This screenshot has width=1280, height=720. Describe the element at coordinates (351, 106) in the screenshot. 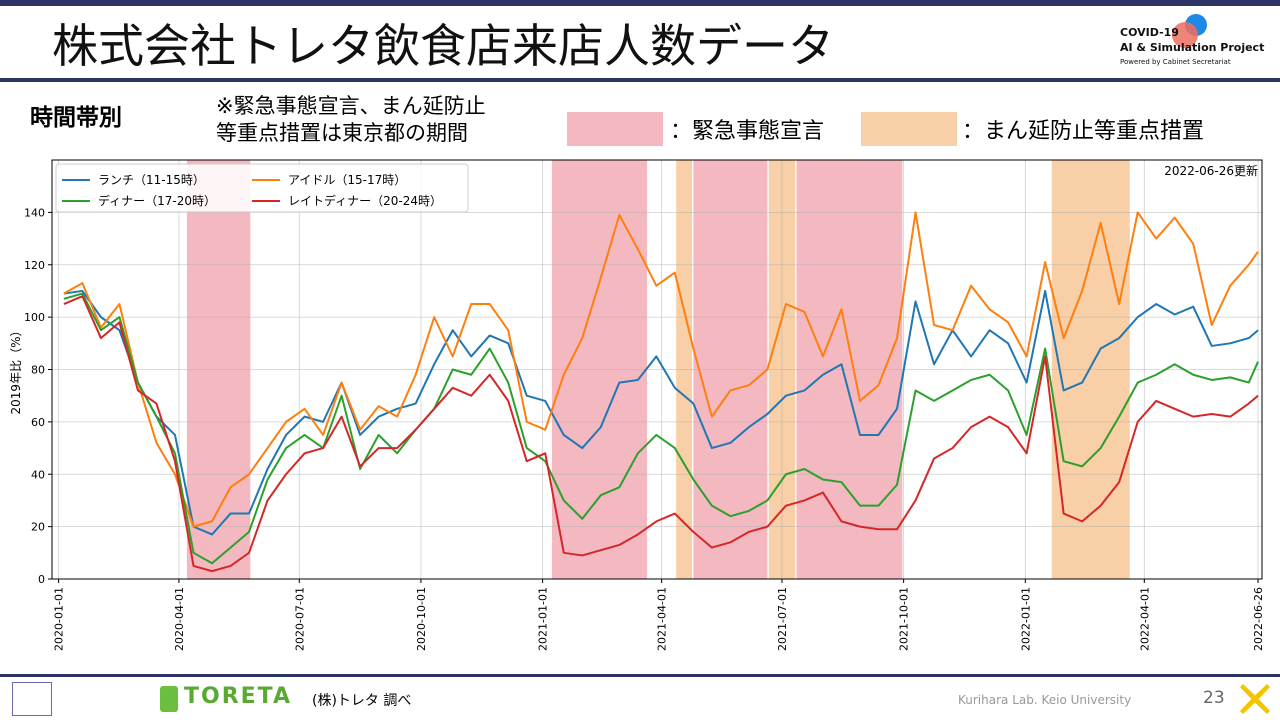

I see `note: ※緊急事態宣言、まん延防止` at that location.